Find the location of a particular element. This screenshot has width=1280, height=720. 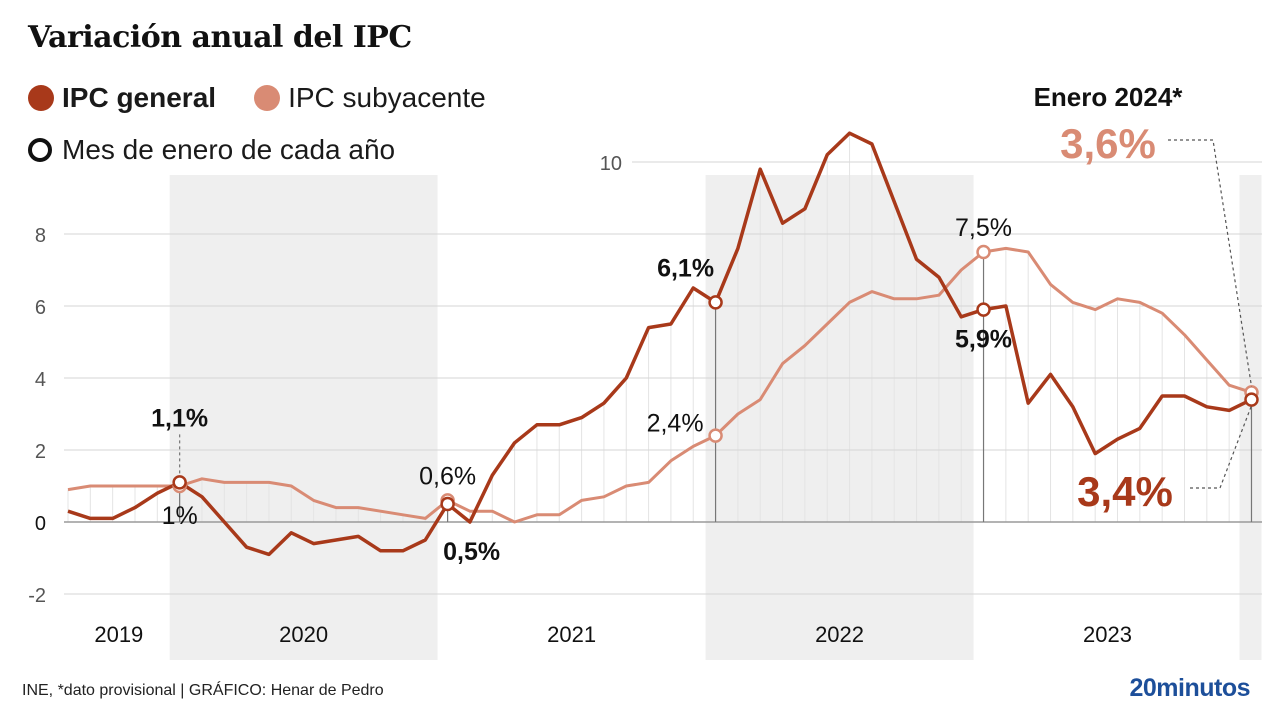

legend-label-subyacente: IPC subyacente is located at coordinates (387, 97).